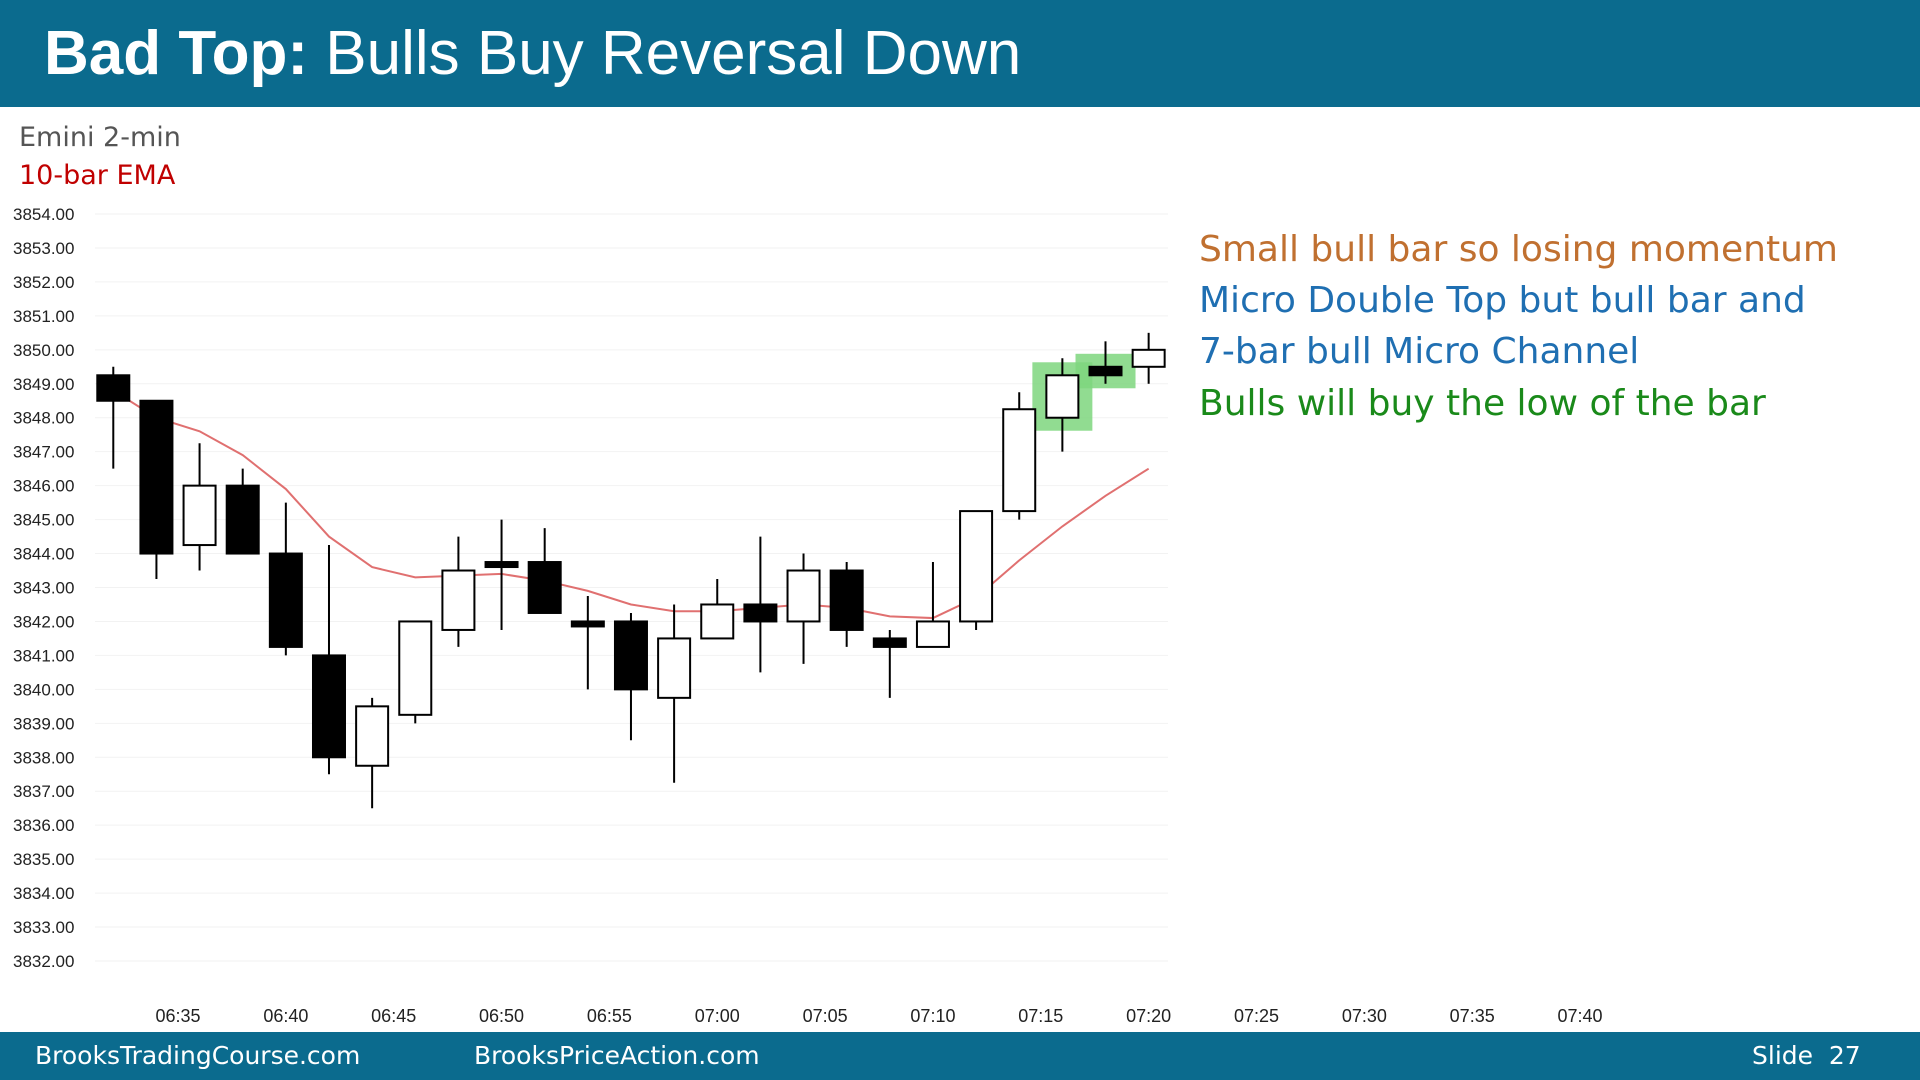  What do you see at coordinates (43, 554) in the screenshot?
I see `y-tick-label: 3844.00` at bounding box center [43, 554].